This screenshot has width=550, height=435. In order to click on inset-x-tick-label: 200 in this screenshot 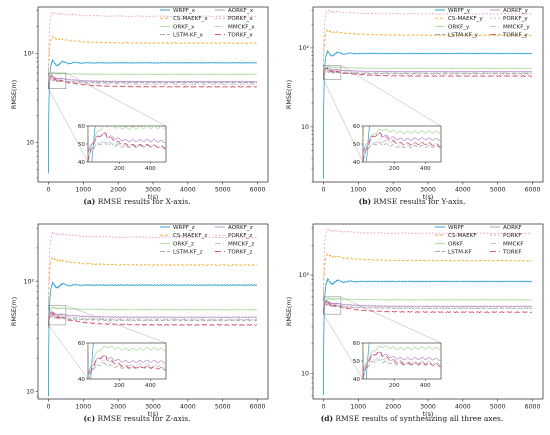, I will do `click(119, 169)`.